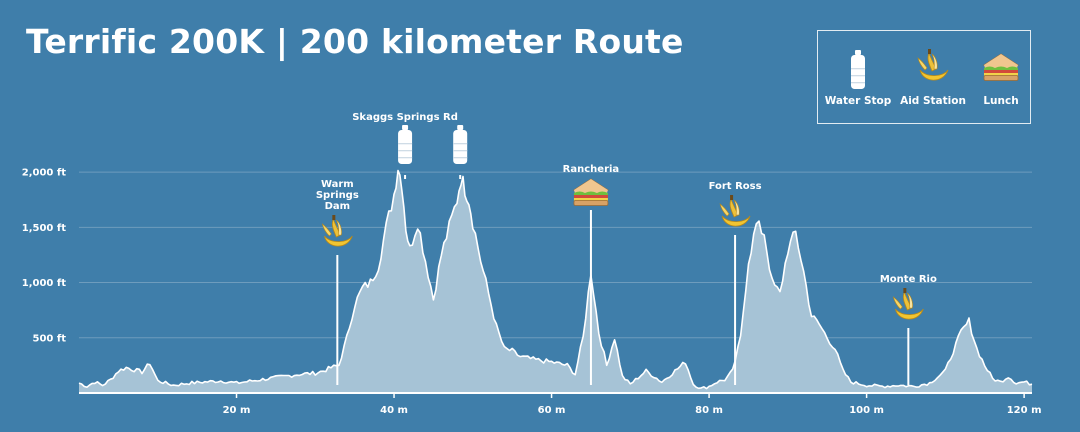 The height and width of the screenshot is (432, 1080). What do you see at coordinates (237, 410) in the screenshot?
I see `x-tick-label: 20 m` at bounding box center [237, 410].